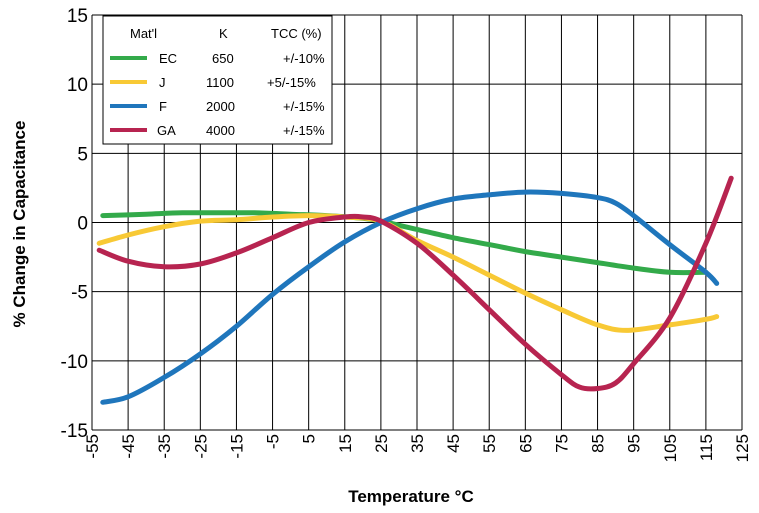 Image resolution: width=759 pixels, height=513 pixels. I want to click on x-tick-label: -25, so click(200, 446).